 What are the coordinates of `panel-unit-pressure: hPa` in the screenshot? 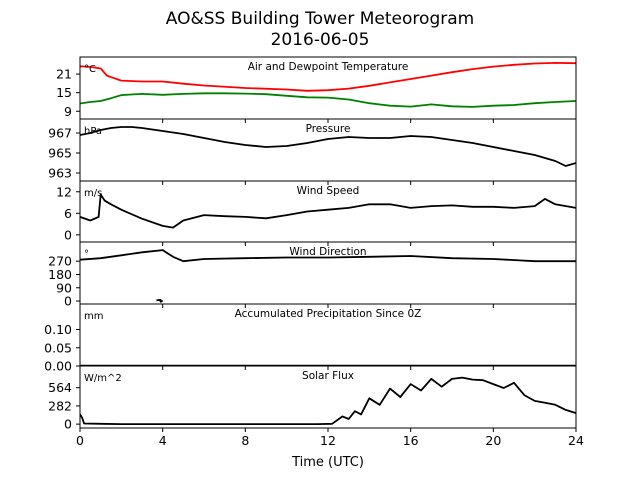 It's located at (93, 131).